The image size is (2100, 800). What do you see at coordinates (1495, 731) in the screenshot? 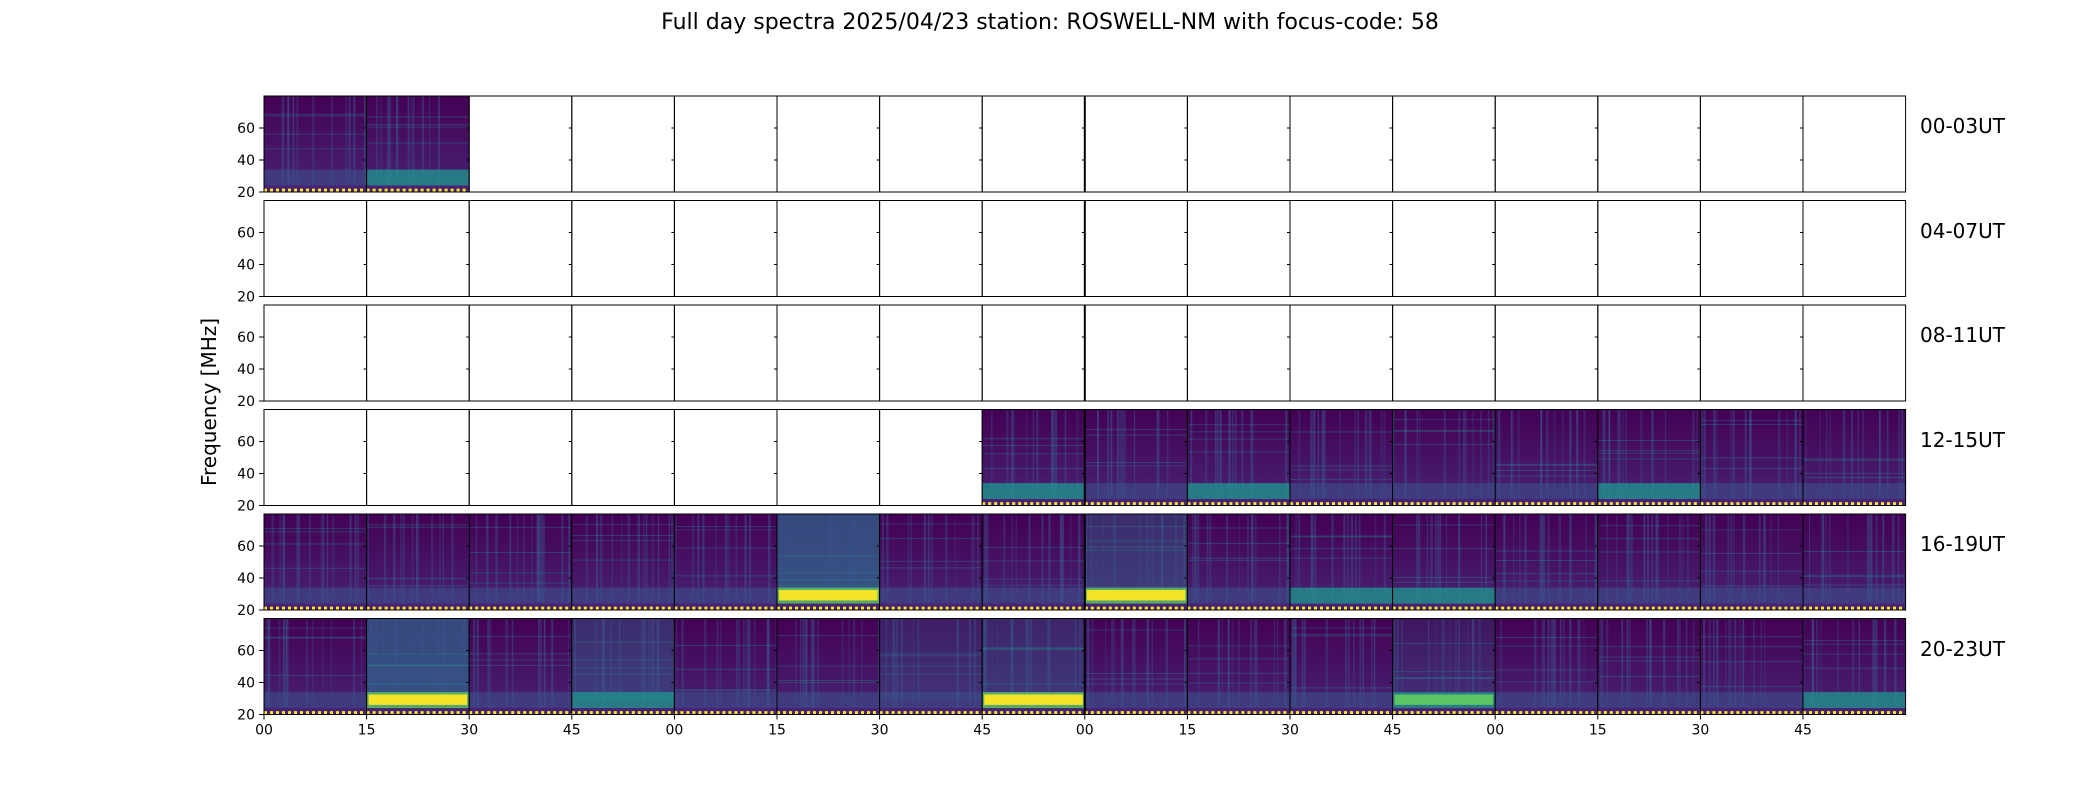
I see `x-tick-label: 00` at bounding box center [1495, 731].